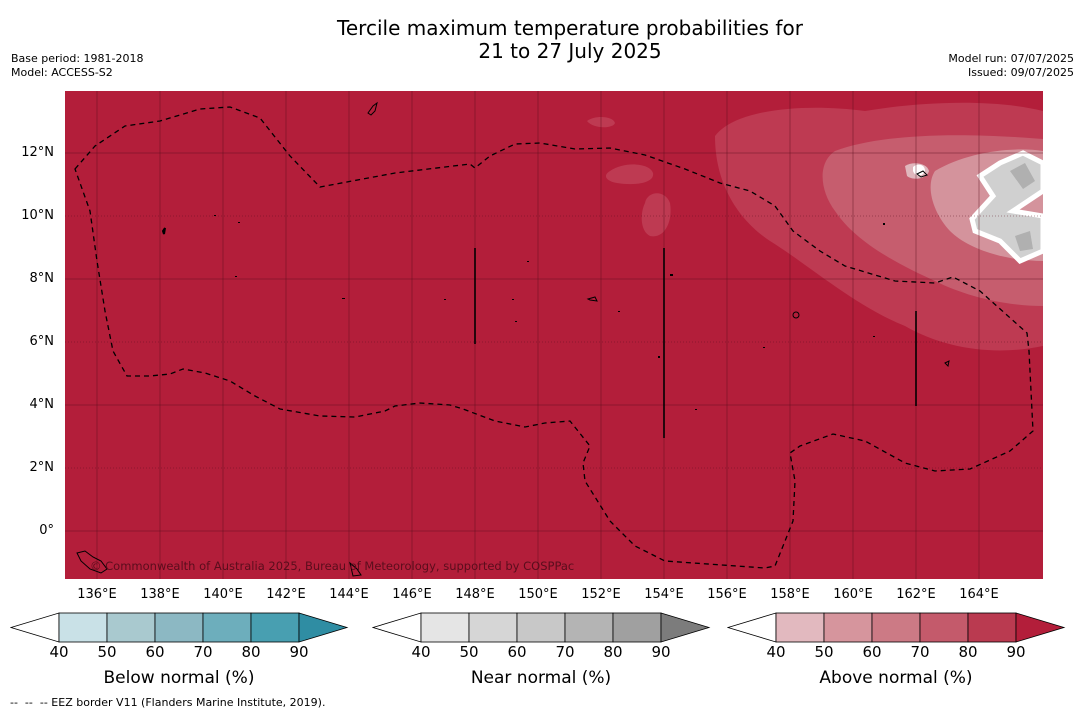  Describe the element at coordinates (896, 678) in the screenshot. I see `colorbar-above-title: Above normal (%)` at that location.